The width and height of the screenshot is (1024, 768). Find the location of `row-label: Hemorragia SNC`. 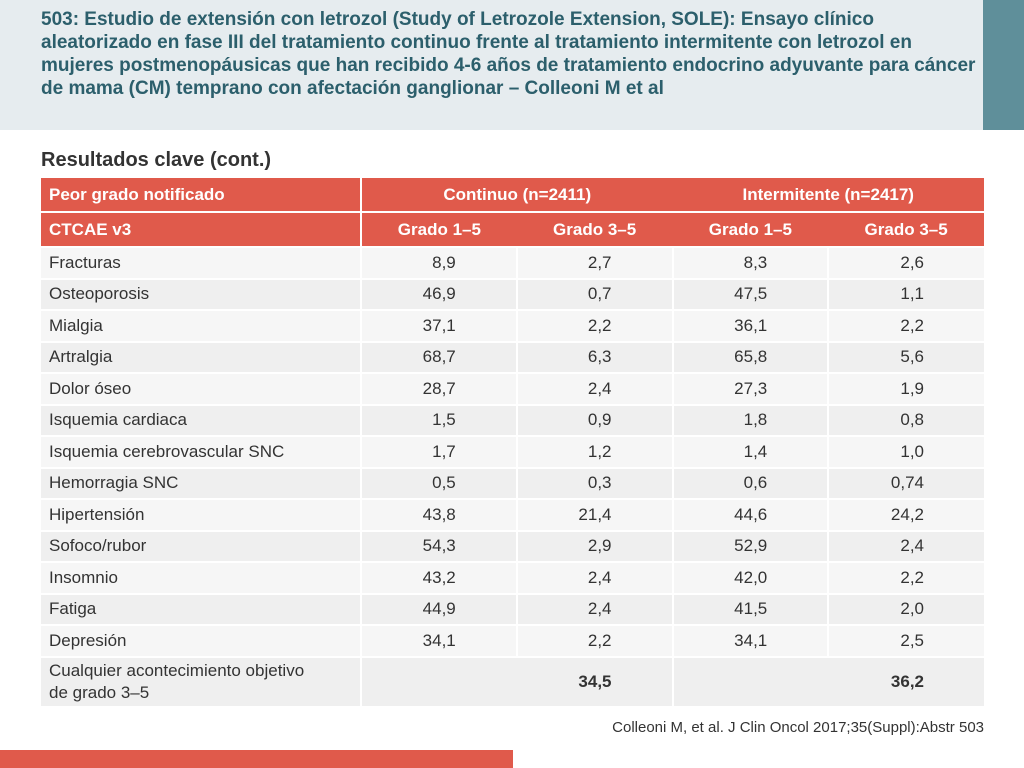

row-label: Hemorragia SNC is located at coordinates (201, 483).